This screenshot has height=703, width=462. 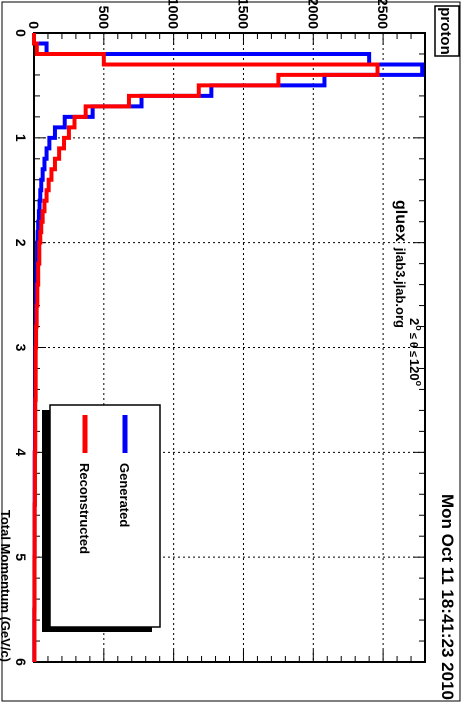 I want to click on particle-label-box, so click(x=447, y=31).